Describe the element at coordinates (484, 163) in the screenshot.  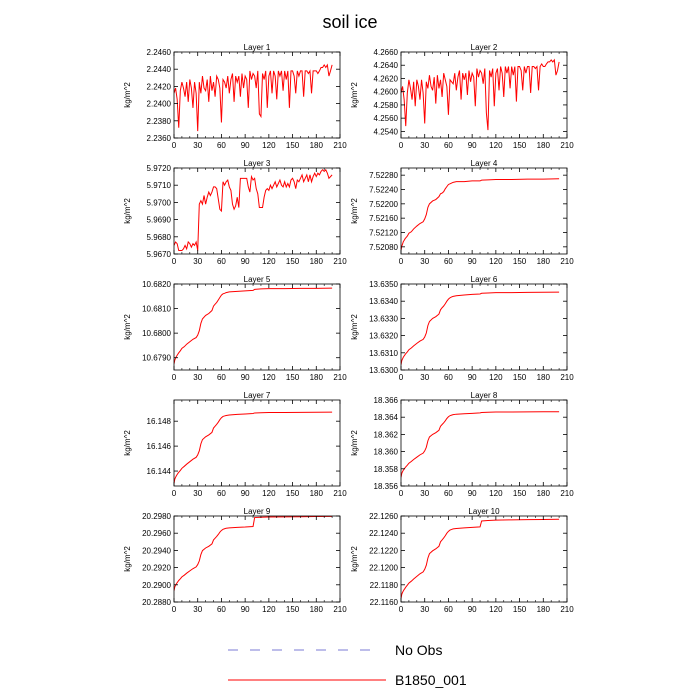
I see `panel-title: Layer 4` at that location.